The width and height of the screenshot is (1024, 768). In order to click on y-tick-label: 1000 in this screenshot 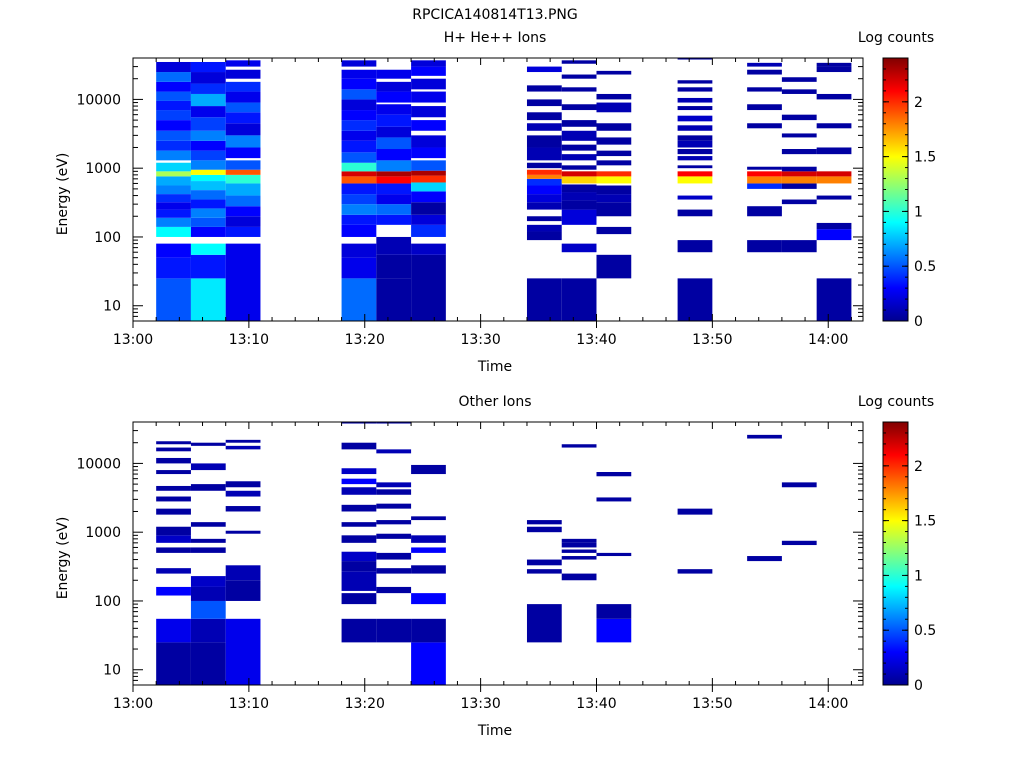, I will do `click(103, 169)`.